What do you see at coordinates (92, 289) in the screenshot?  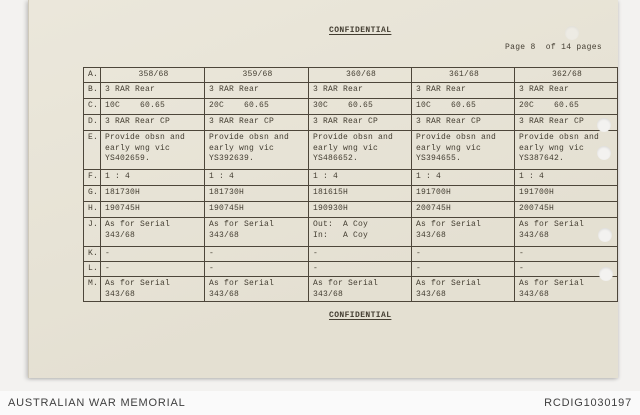 I see `row-label: M.` at bounding box center [92, 289].